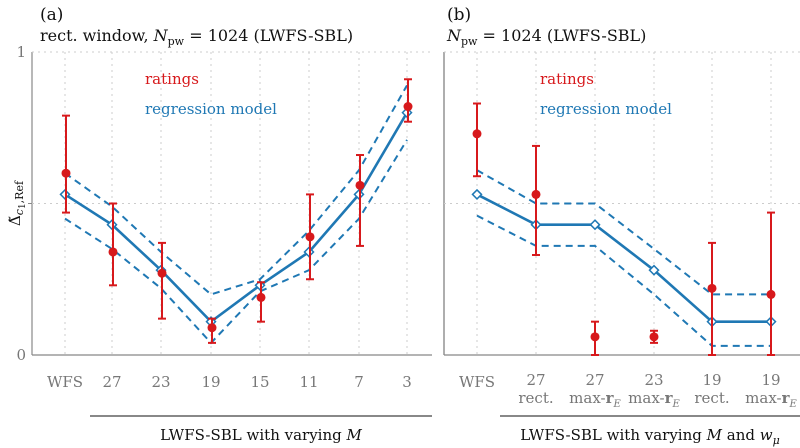 This screenshot has width=800, height=448. Describe the element at coordinates (51, 15) in the screenshot. I see `panel-label: (a)` at that location.